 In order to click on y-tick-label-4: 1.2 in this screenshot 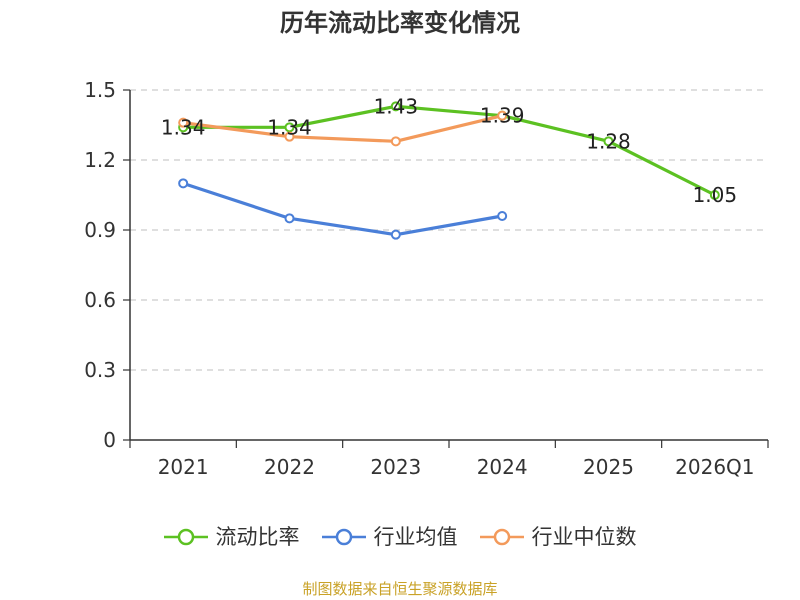, I will do `click(100, 160)`.